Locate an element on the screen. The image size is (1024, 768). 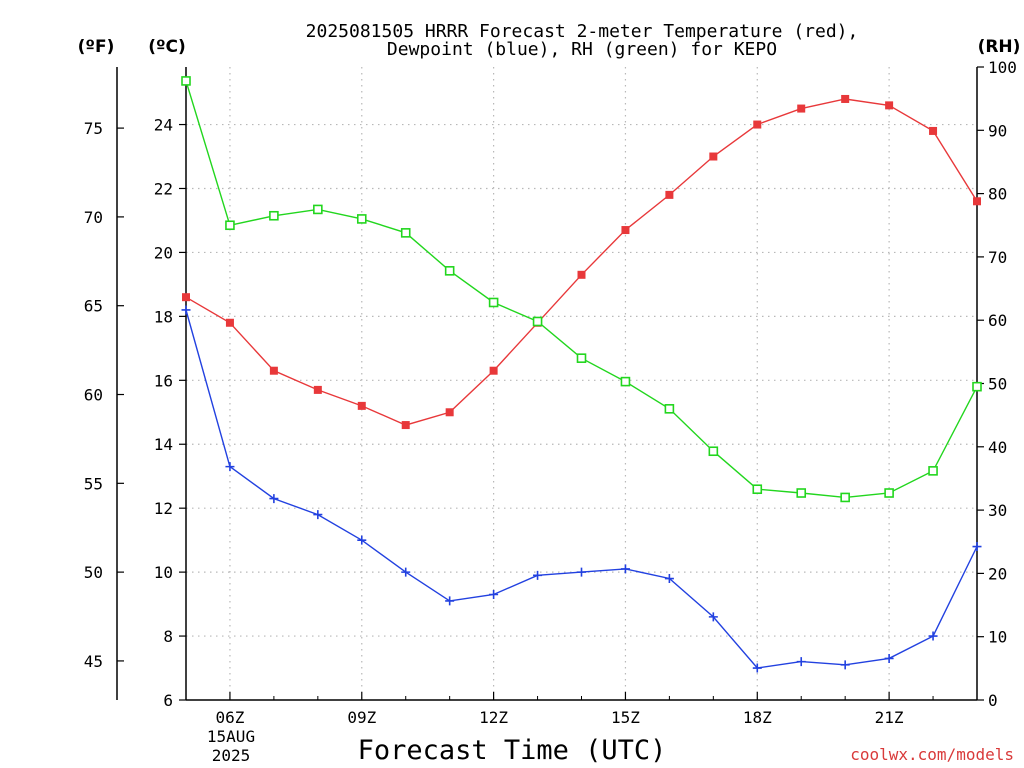
x-tick-label: 18Z is located at coordinates (757, 717).